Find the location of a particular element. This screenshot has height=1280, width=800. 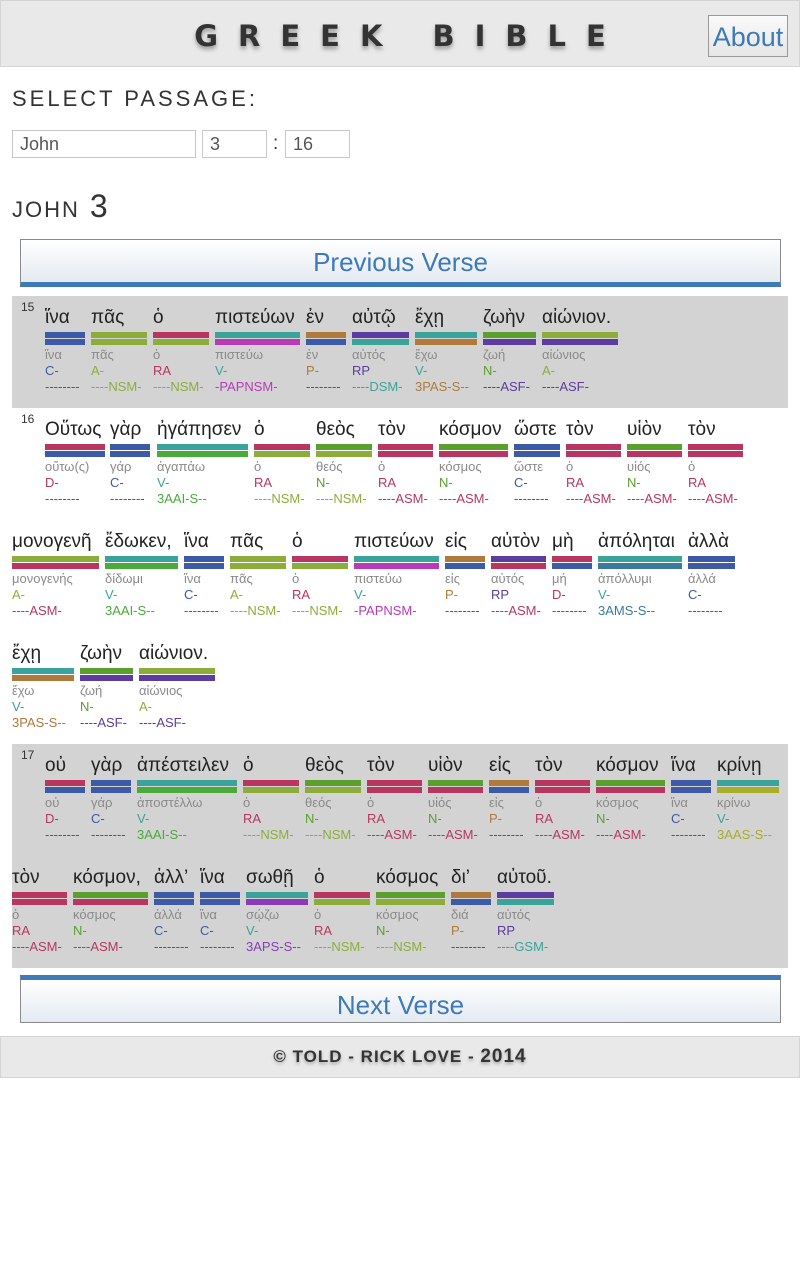

word-lexeme: ἵνα is located at coordinates (208, 914).